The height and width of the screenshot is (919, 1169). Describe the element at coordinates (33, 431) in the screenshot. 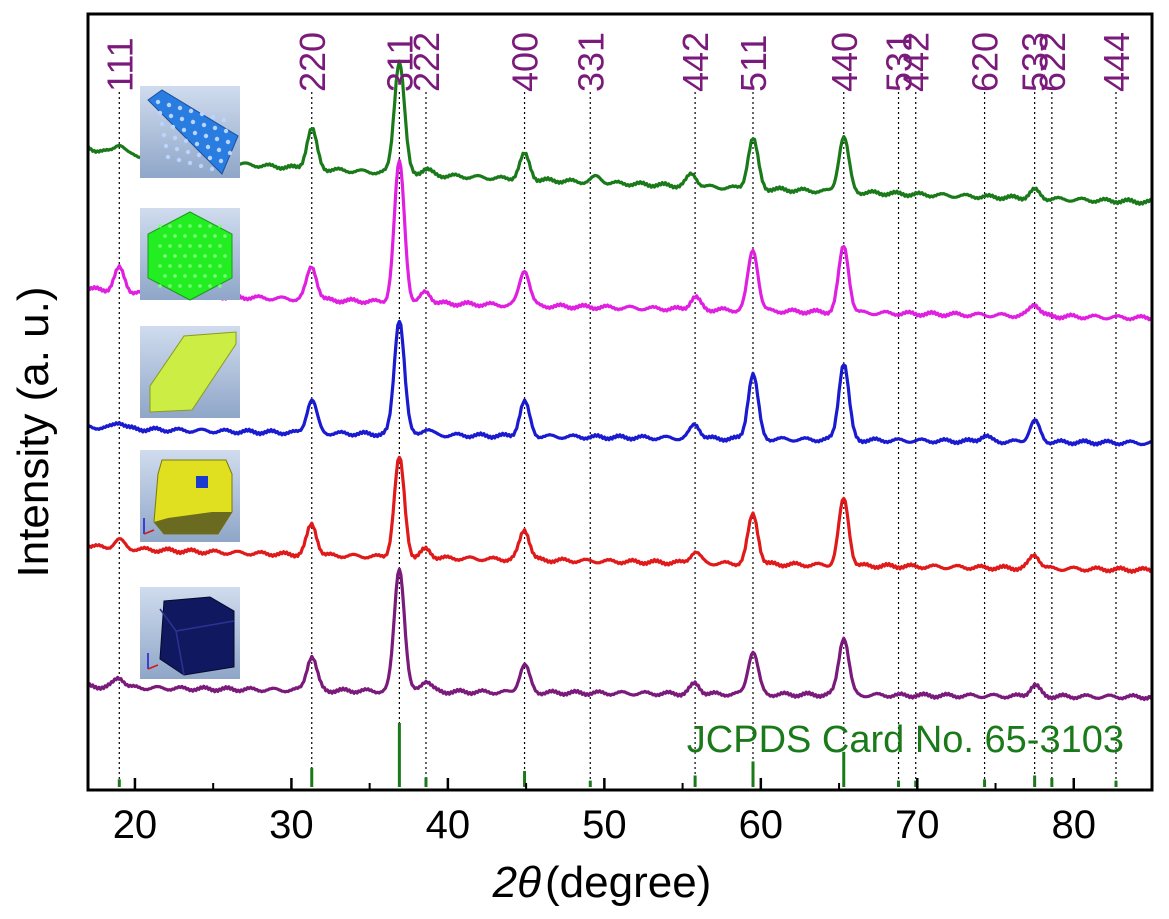

I see `y-axis-label: Intensity (a. u.)` at that location.